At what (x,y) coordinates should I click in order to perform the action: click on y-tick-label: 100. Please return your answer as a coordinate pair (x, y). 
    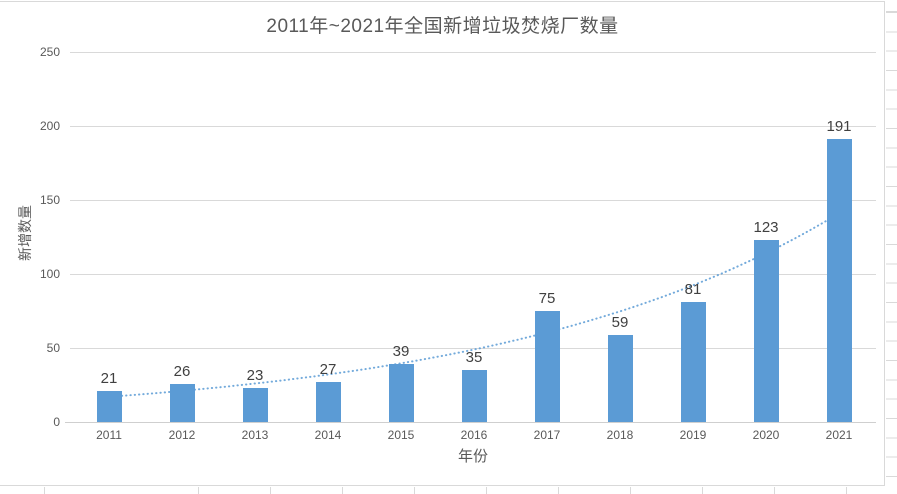
    Looking at the image, I should click on (49, 274).